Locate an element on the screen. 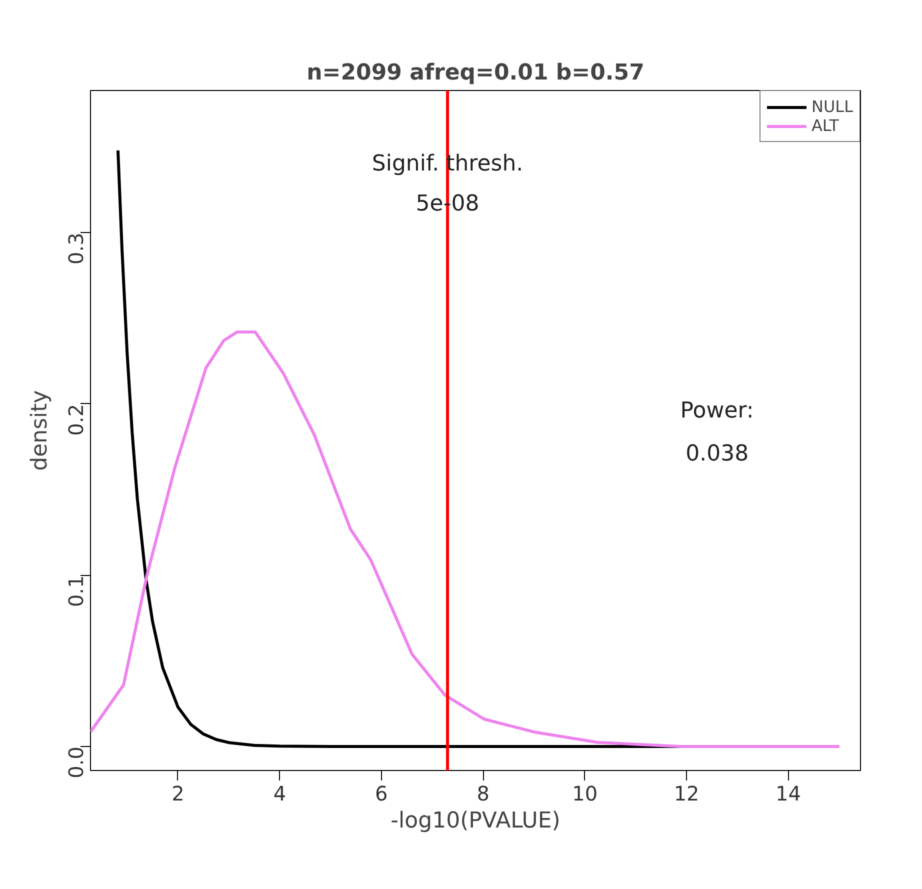 The width and height of the screenshot is (922, 889). chart-title: n=2099 afreq=0.01 b=0.57 is located at coordinates (475, 73).